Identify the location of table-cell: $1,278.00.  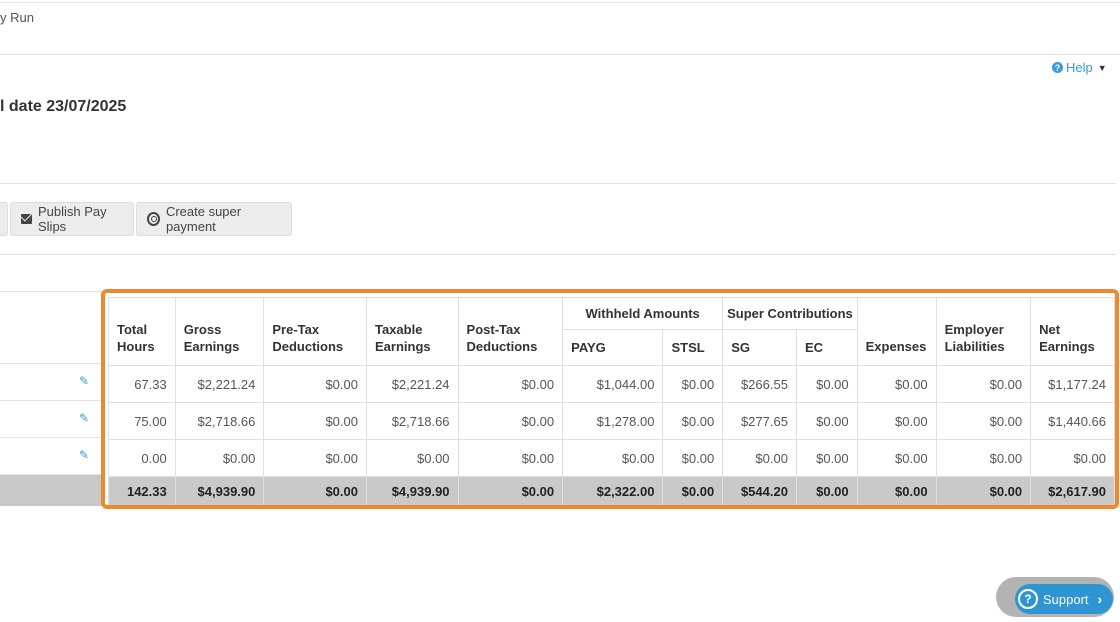
(613, 421).